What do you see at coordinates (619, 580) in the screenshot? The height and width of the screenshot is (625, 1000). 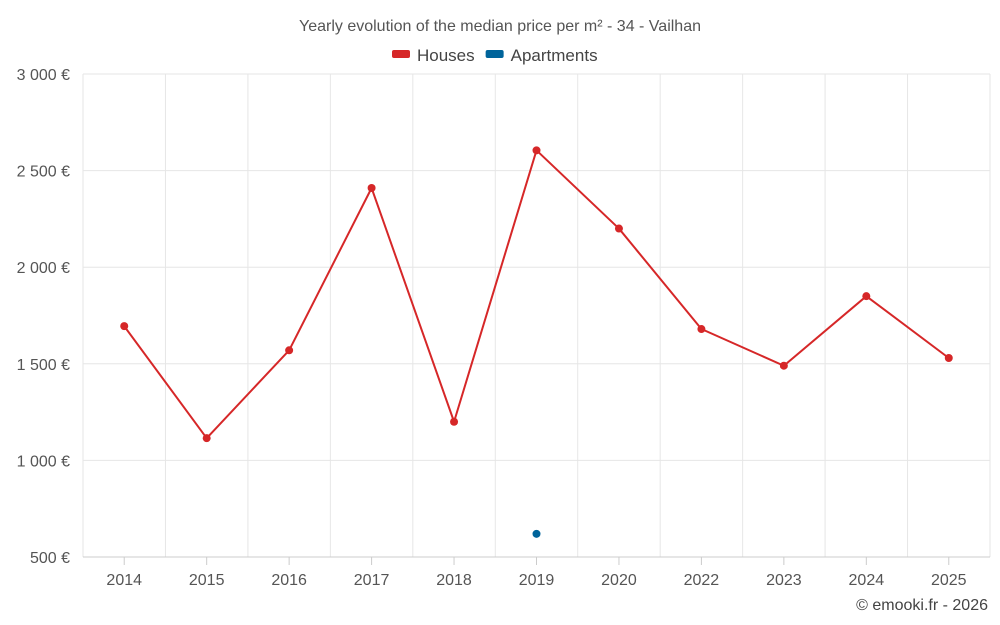 I see `x-tick-label: 2020` at bounding box center [619, 580].